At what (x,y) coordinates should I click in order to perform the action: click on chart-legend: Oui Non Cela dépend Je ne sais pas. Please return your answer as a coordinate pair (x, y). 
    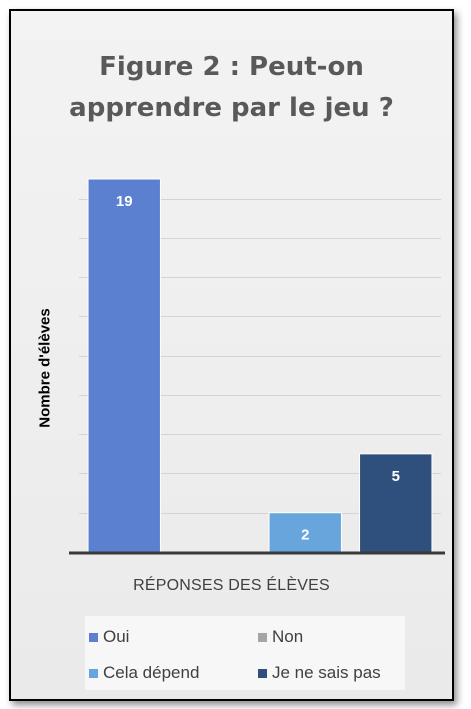
    Looking at the image, I should click on (245, 653).